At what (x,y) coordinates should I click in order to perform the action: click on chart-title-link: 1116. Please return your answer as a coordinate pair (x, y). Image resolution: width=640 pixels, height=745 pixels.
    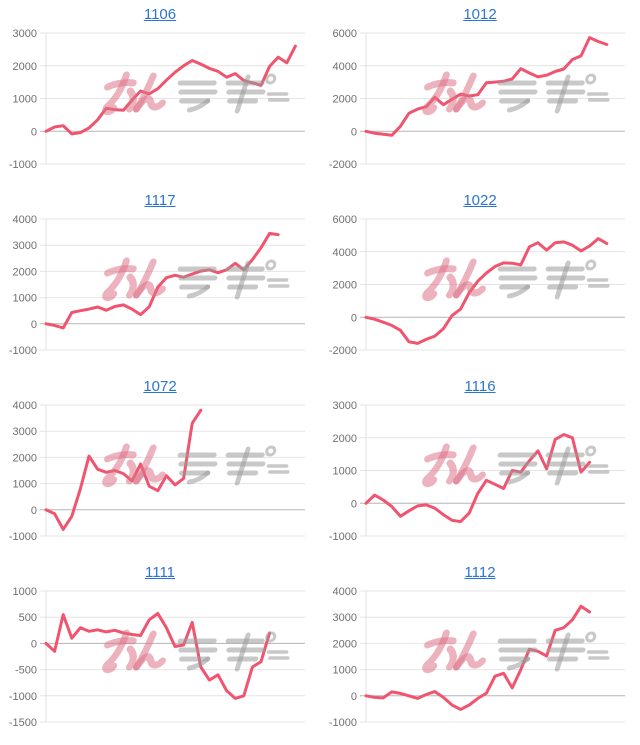
    Looking at the image, I should click on (480, 386).